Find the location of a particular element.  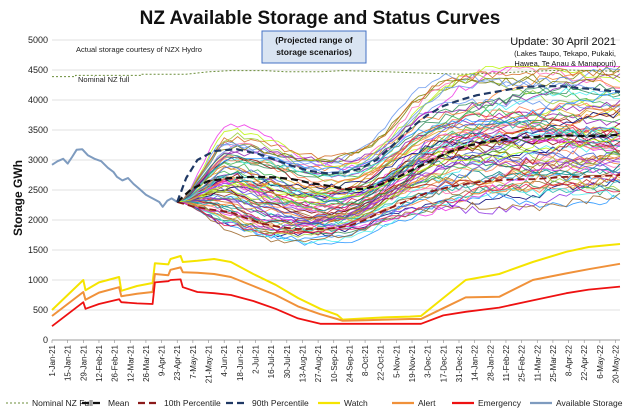

lakes-note-line1: (Lakes Taupo, Tekapo, Pukaki, is located at coordinates (565, 53).